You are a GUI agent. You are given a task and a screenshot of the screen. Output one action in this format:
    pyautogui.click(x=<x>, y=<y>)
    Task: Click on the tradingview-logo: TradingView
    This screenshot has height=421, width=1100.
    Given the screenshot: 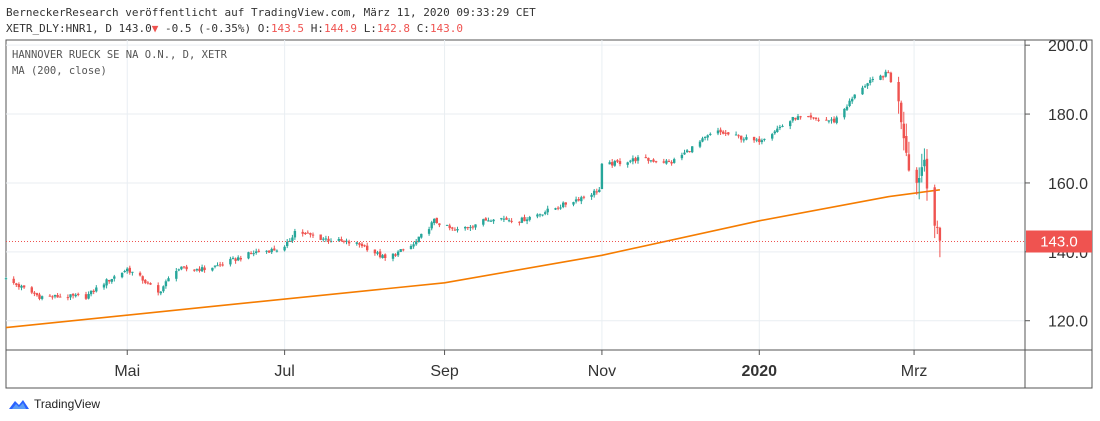 What is the action you would take?
    pyautogui.click(x=54, y=404)
    